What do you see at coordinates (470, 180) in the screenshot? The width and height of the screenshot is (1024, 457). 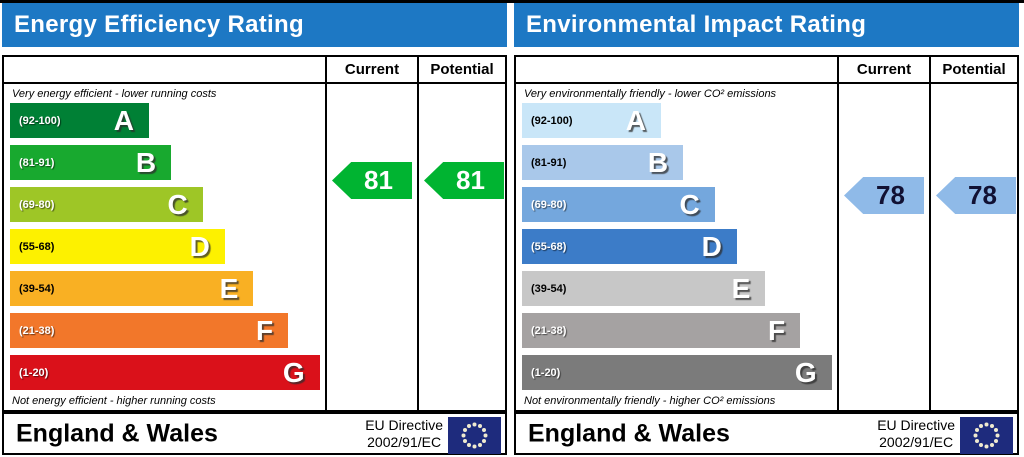 I see `potential-rating-value: 81` at bounding box center [470, 180].